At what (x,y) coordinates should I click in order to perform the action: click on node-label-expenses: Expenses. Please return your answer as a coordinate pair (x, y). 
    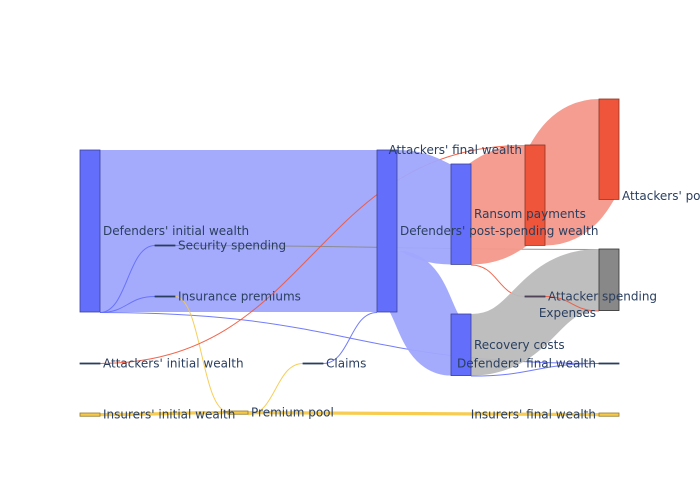
    Looking at the image, I should click on (567, 313).